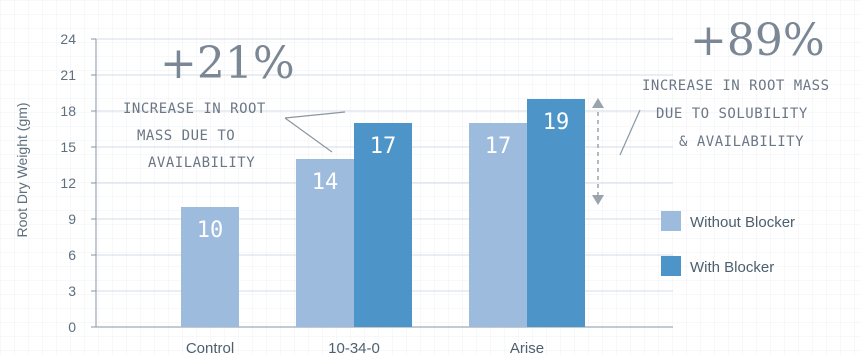 This screenshot has height=355, width=861. I want to click on annotation-left-line-2: MASS DUE TO, so click(186, 136).